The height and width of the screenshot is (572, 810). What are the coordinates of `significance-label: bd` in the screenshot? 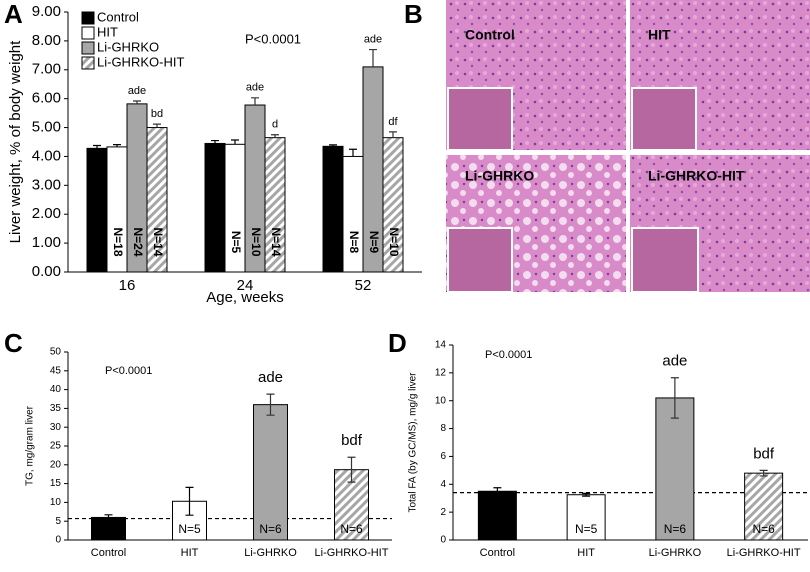 It's located at (157, 114).